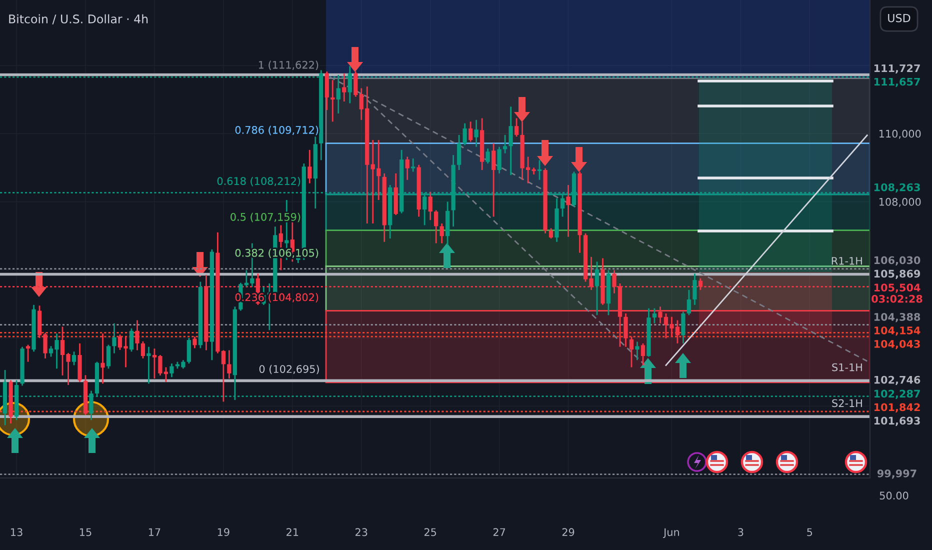 The width and height of the screenshot is (932, 550). Describe the element at coordinates (430, 532) in the screenshot. I see `x-tick-label: 25` at that location.